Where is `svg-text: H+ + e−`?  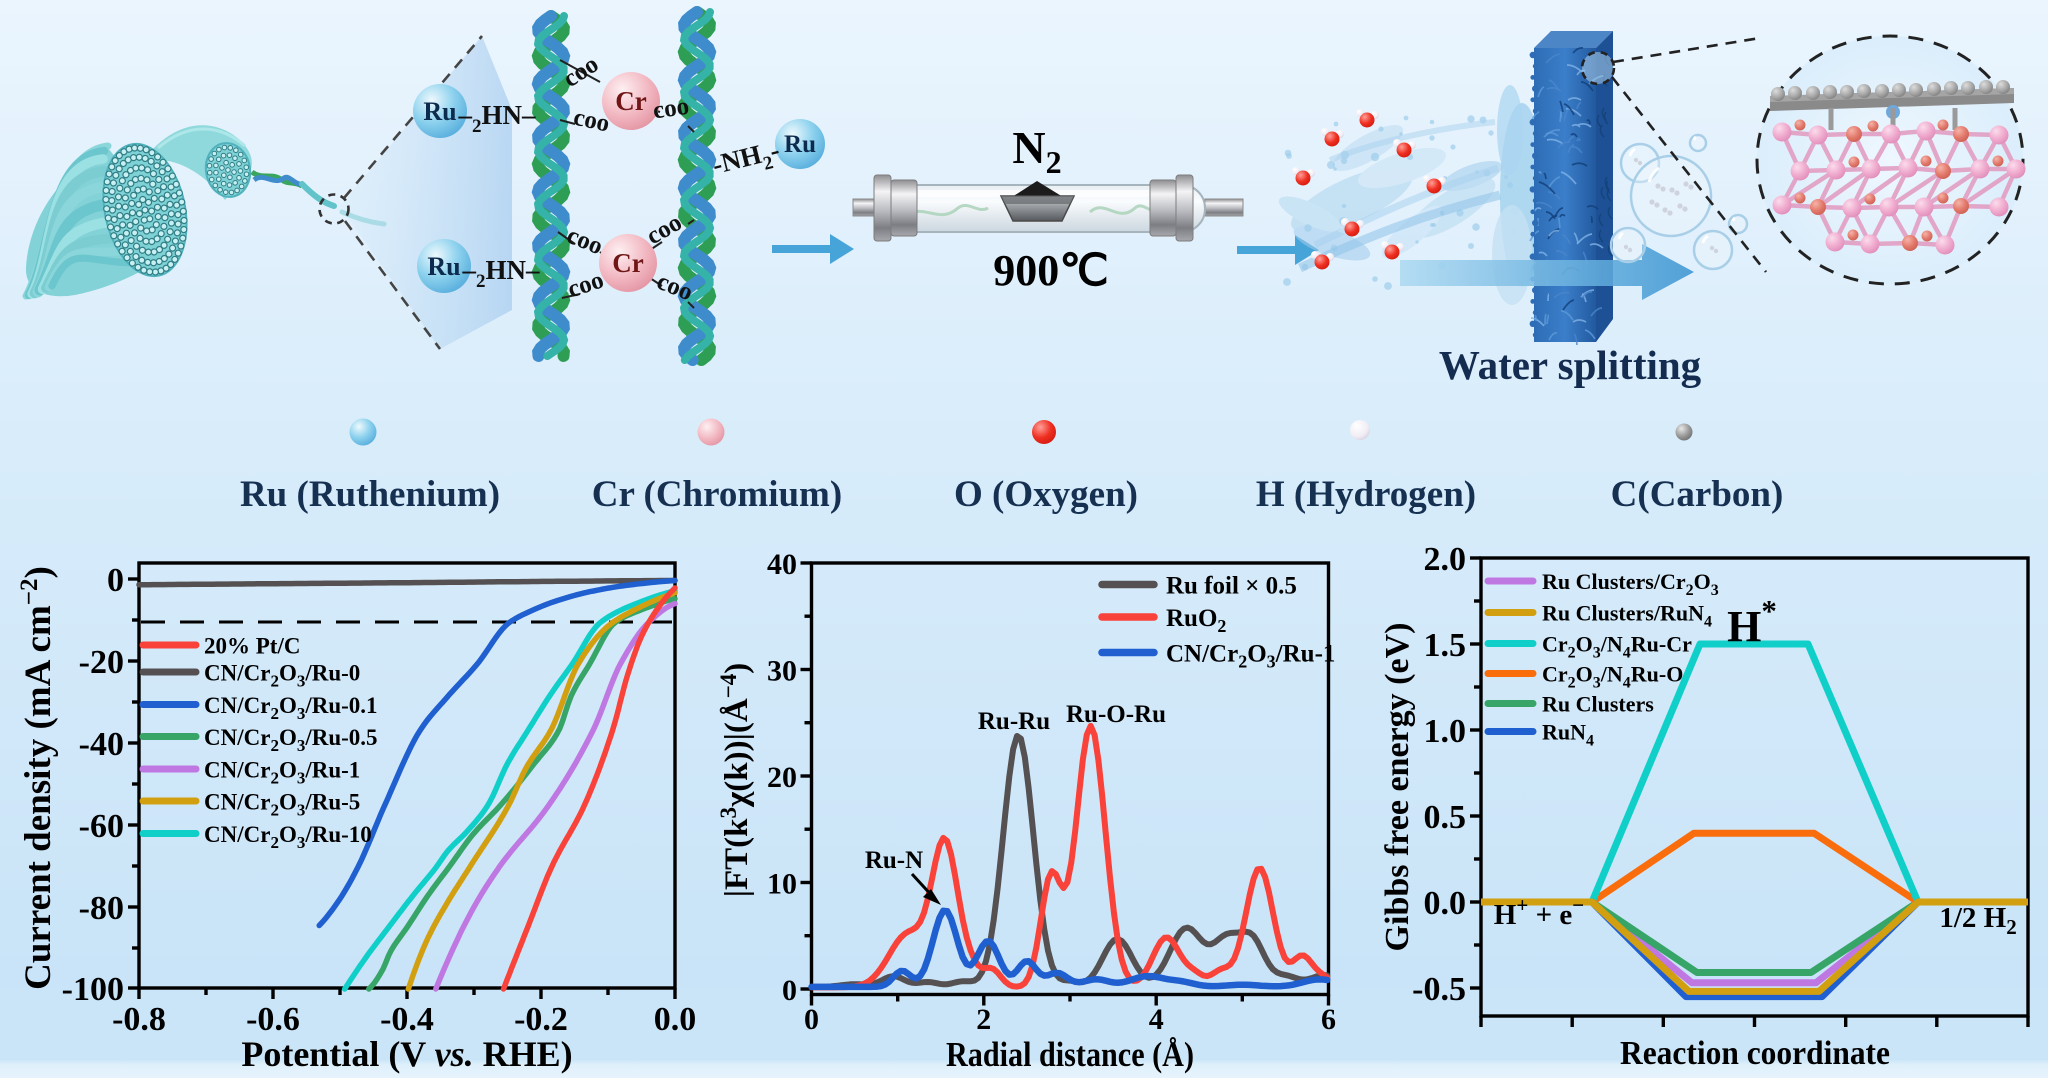
svg-text: H+ + e− is located at coordinates (1539, 912).